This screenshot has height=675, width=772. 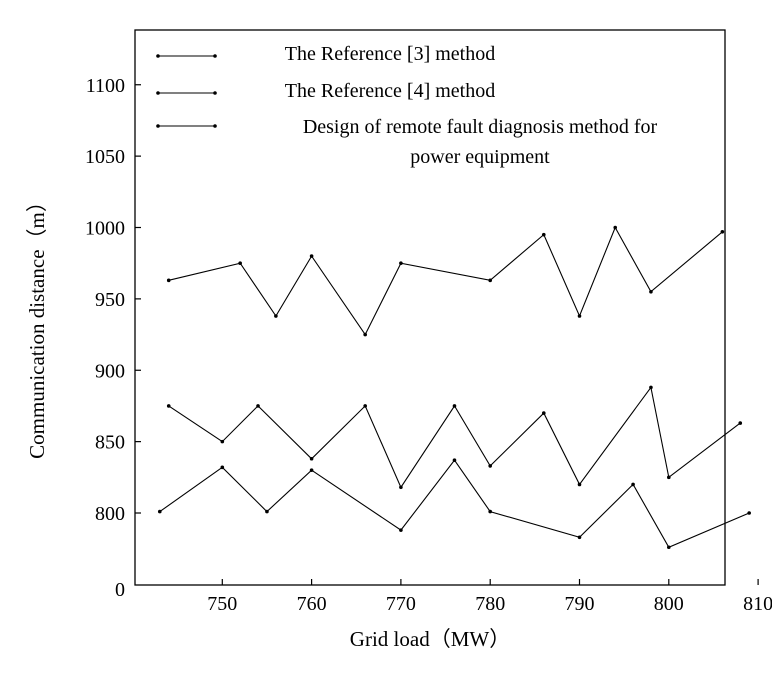 What do you see at coordinates (105, 157) in the screenshot?
I see `y-tick-label: 1050` at bounding box center [105, 157].